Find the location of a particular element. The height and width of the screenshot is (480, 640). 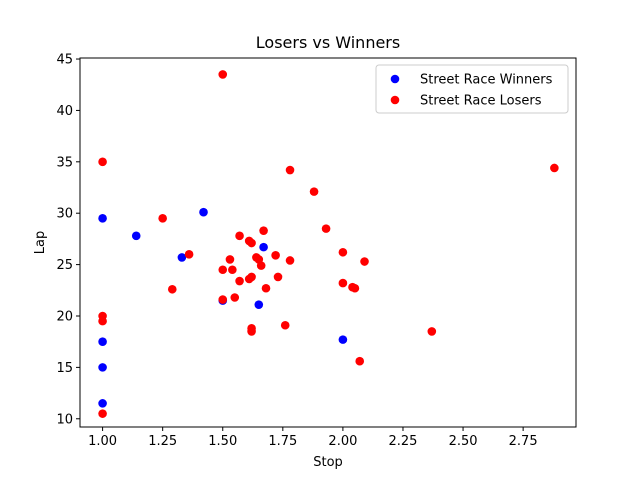

y-tick-label: 20 is located at coordinates (64, 316).